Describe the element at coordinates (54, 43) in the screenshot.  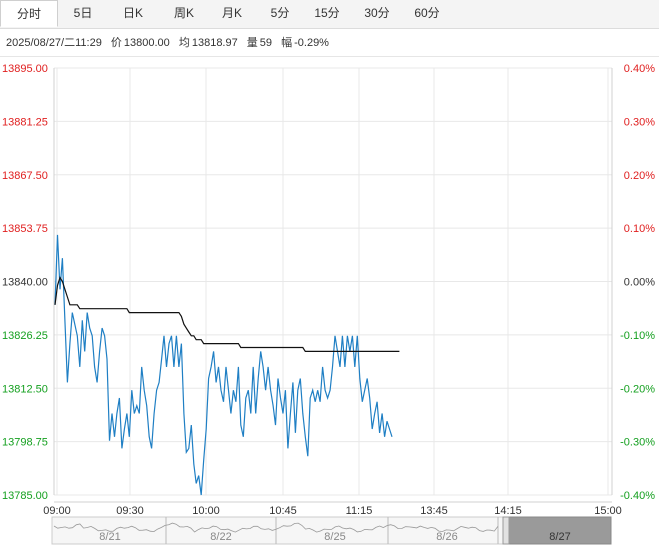
I see `quote-datetime: 2025/08/27/二11:29` at that location.